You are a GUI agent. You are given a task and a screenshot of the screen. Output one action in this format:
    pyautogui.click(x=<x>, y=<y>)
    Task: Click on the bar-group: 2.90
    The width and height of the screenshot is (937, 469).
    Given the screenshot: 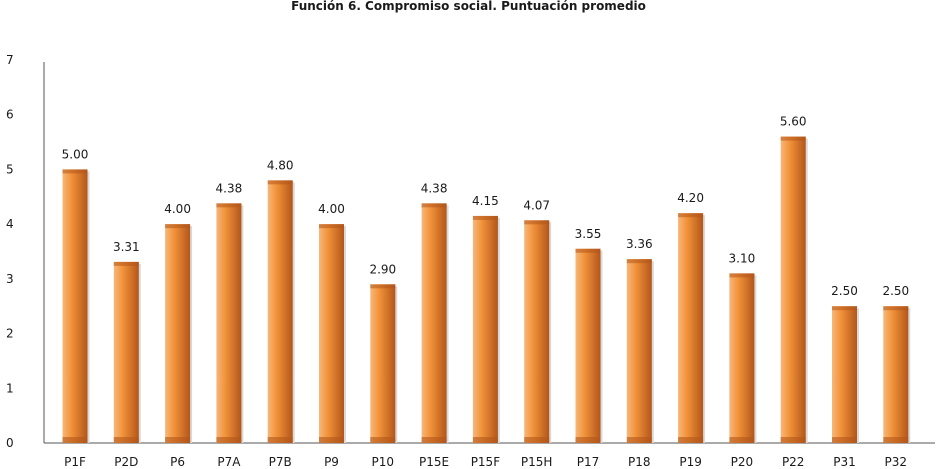 What is the action you would take?
    pyautogui.click(x=383, y=352)
    